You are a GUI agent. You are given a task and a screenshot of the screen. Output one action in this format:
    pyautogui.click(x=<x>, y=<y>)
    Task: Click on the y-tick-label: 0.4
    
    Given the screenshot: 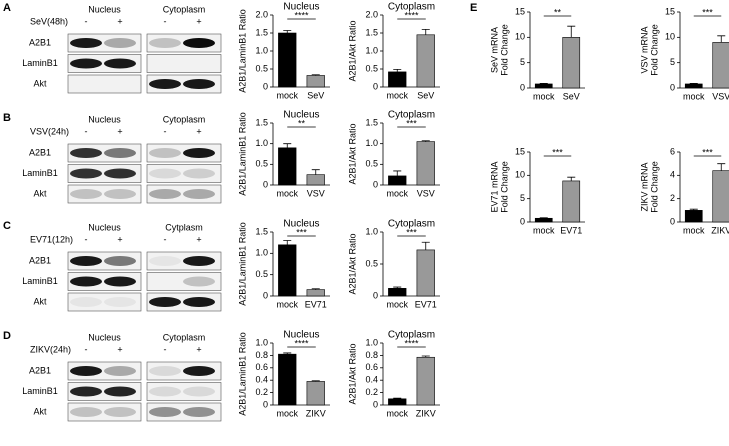 What is the action you would take?
    pyautogui.click(x=261, y=380)
    